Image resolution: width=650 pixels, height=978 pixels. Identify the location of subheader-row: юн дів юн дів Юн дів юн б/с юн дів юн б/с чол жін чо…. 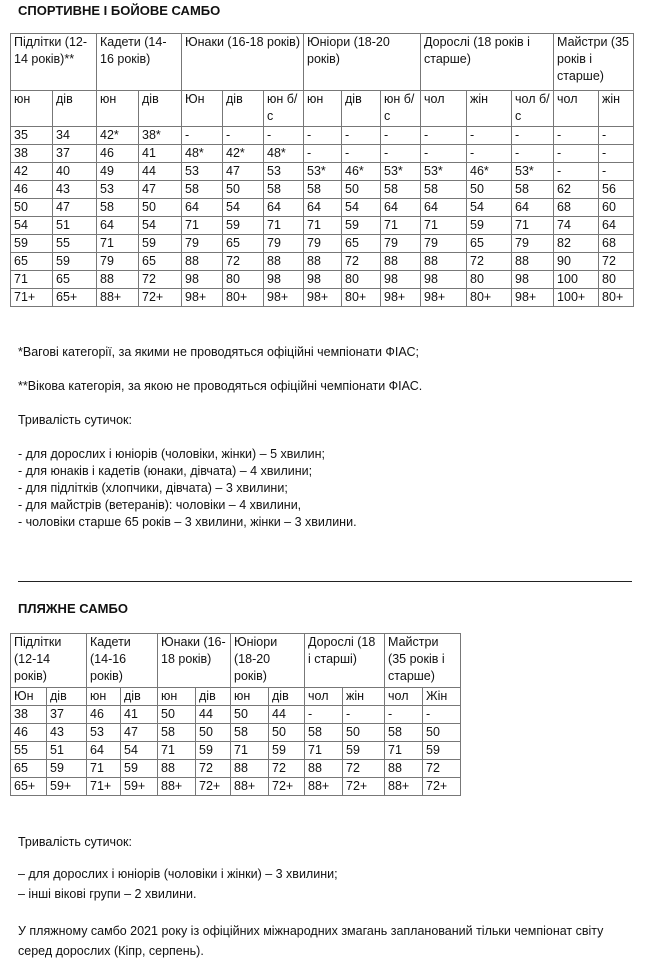
(322, 108).